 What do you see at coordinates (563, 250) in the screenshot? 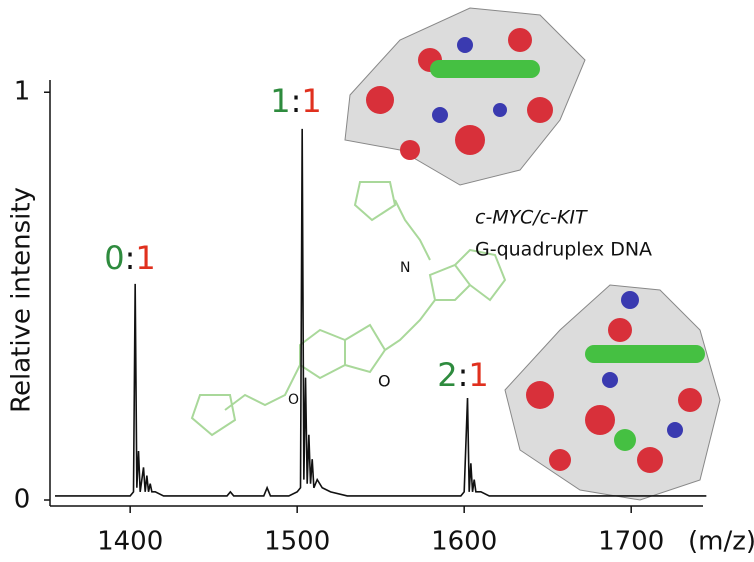
I see `dna-label: G-quadruplex DNA` at bounding box center [563, 250].